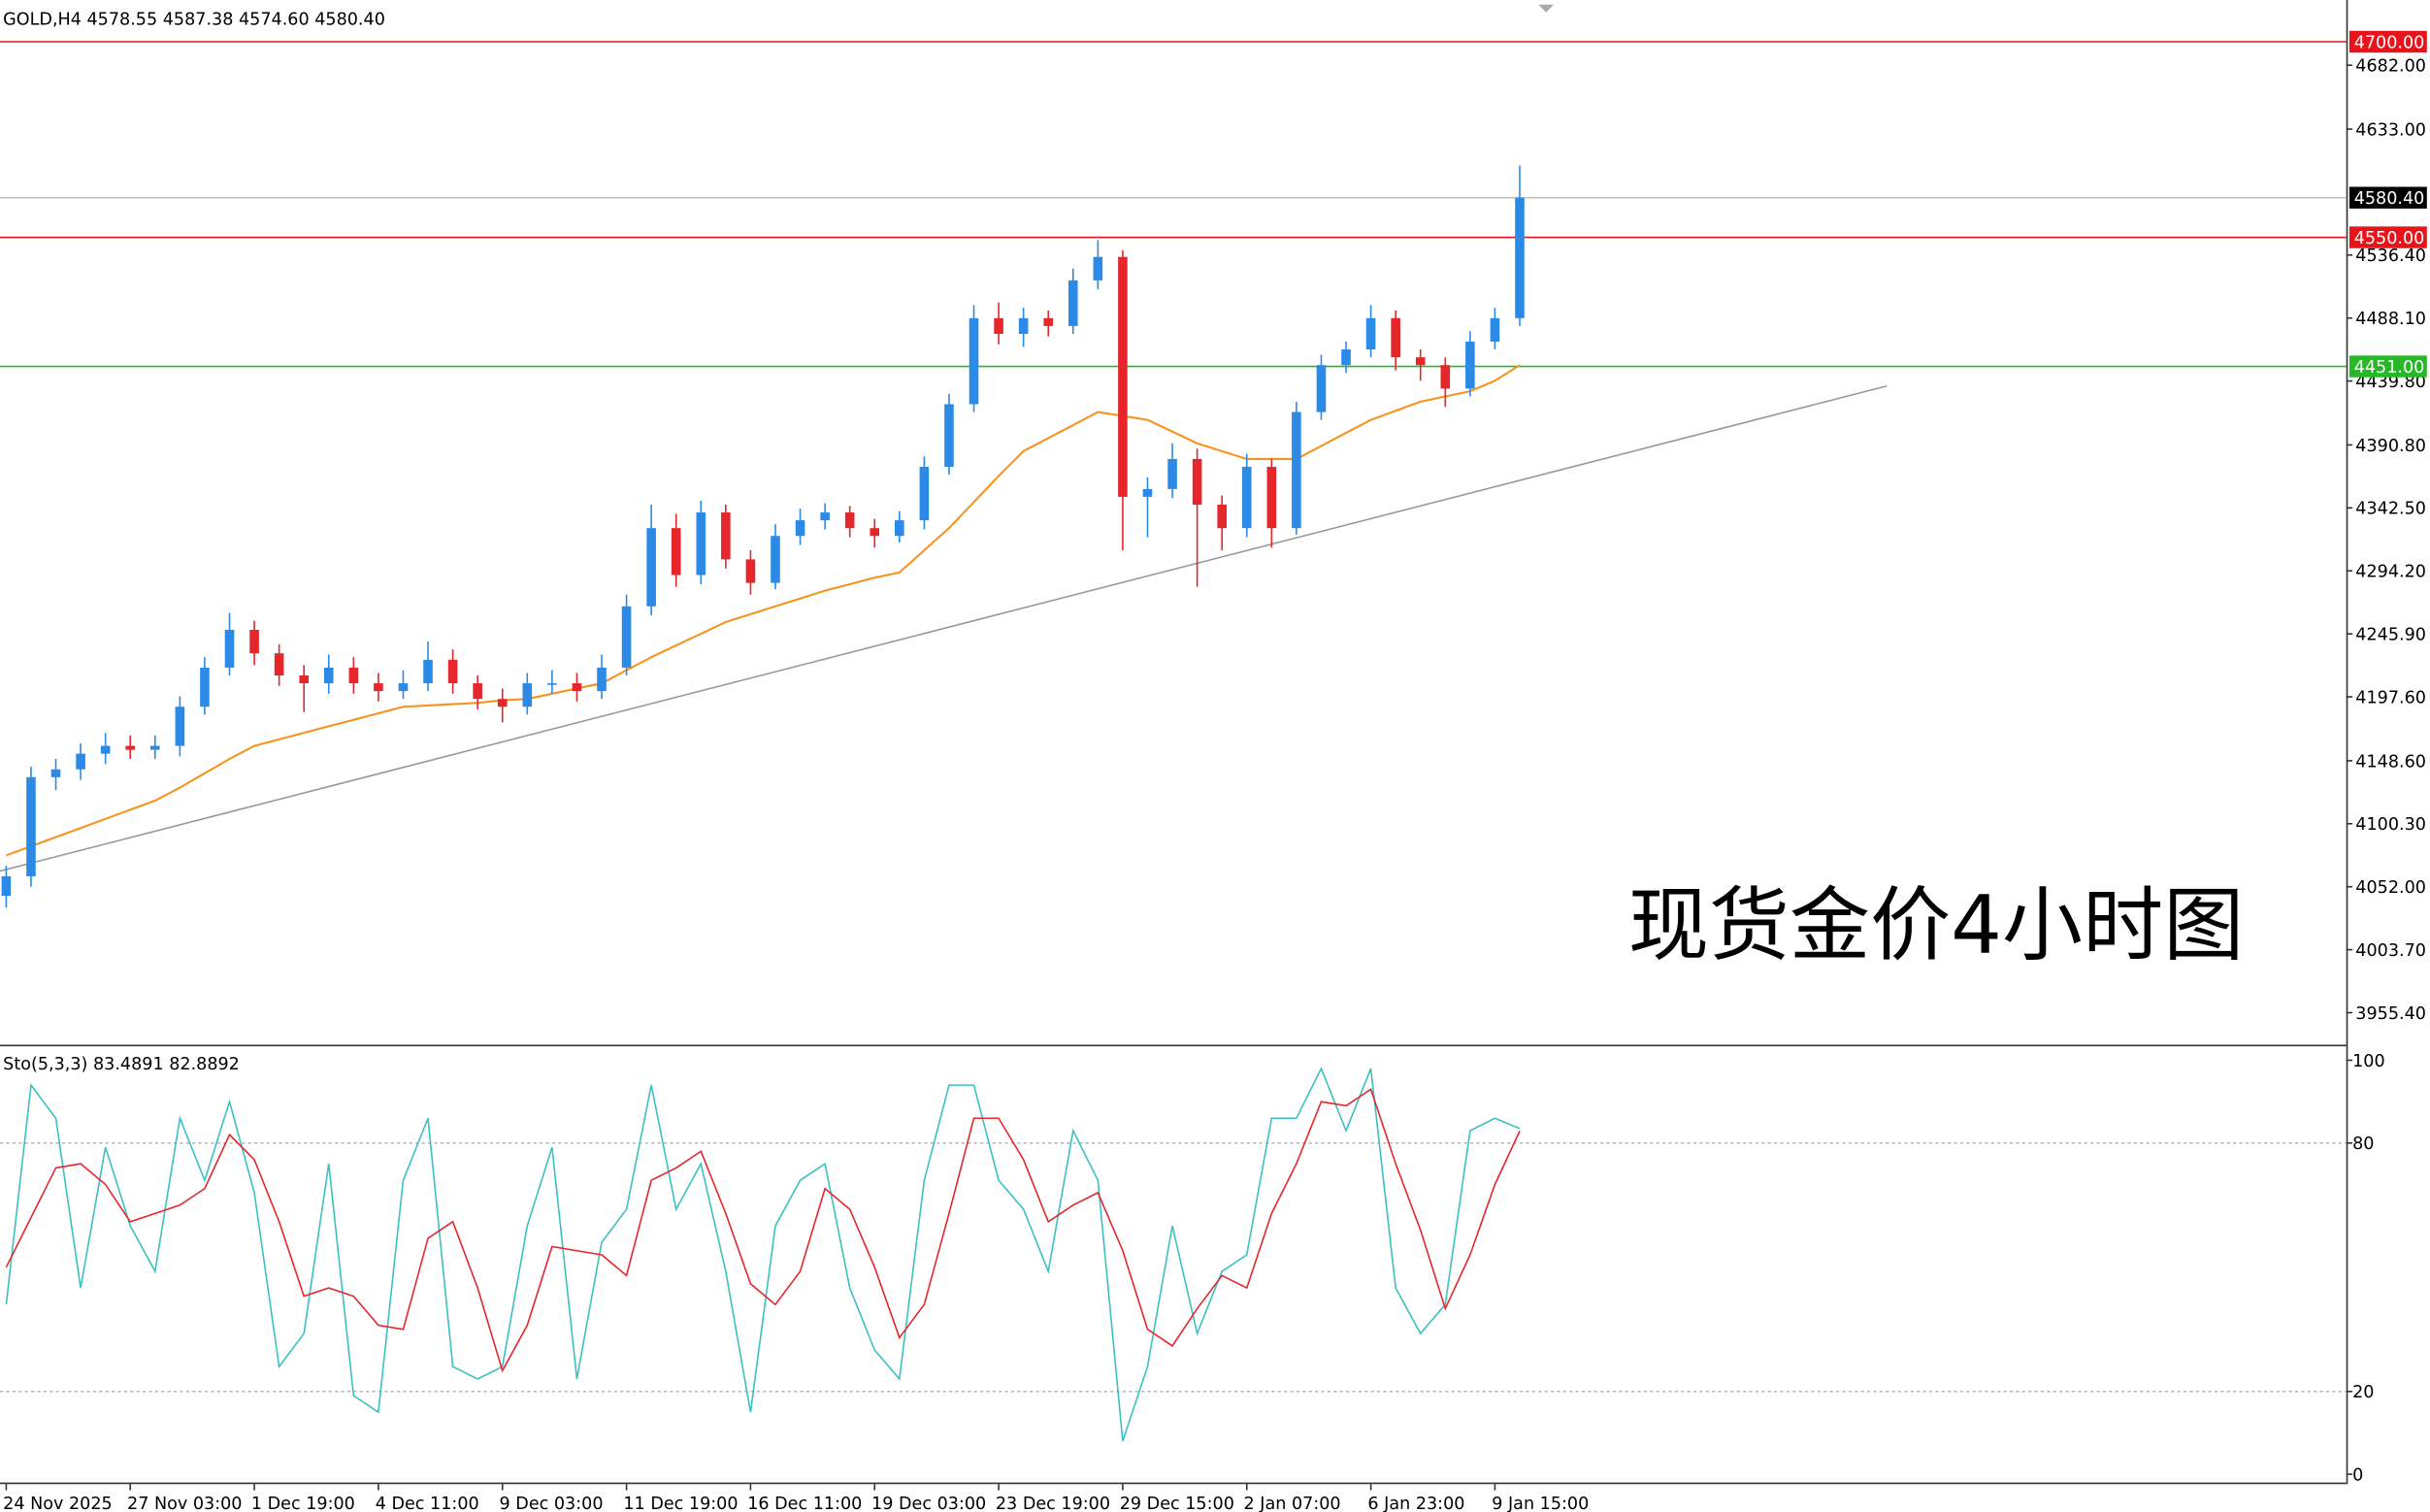  I want to click on y-tick-label: 4439.80, so click(2391, 382).